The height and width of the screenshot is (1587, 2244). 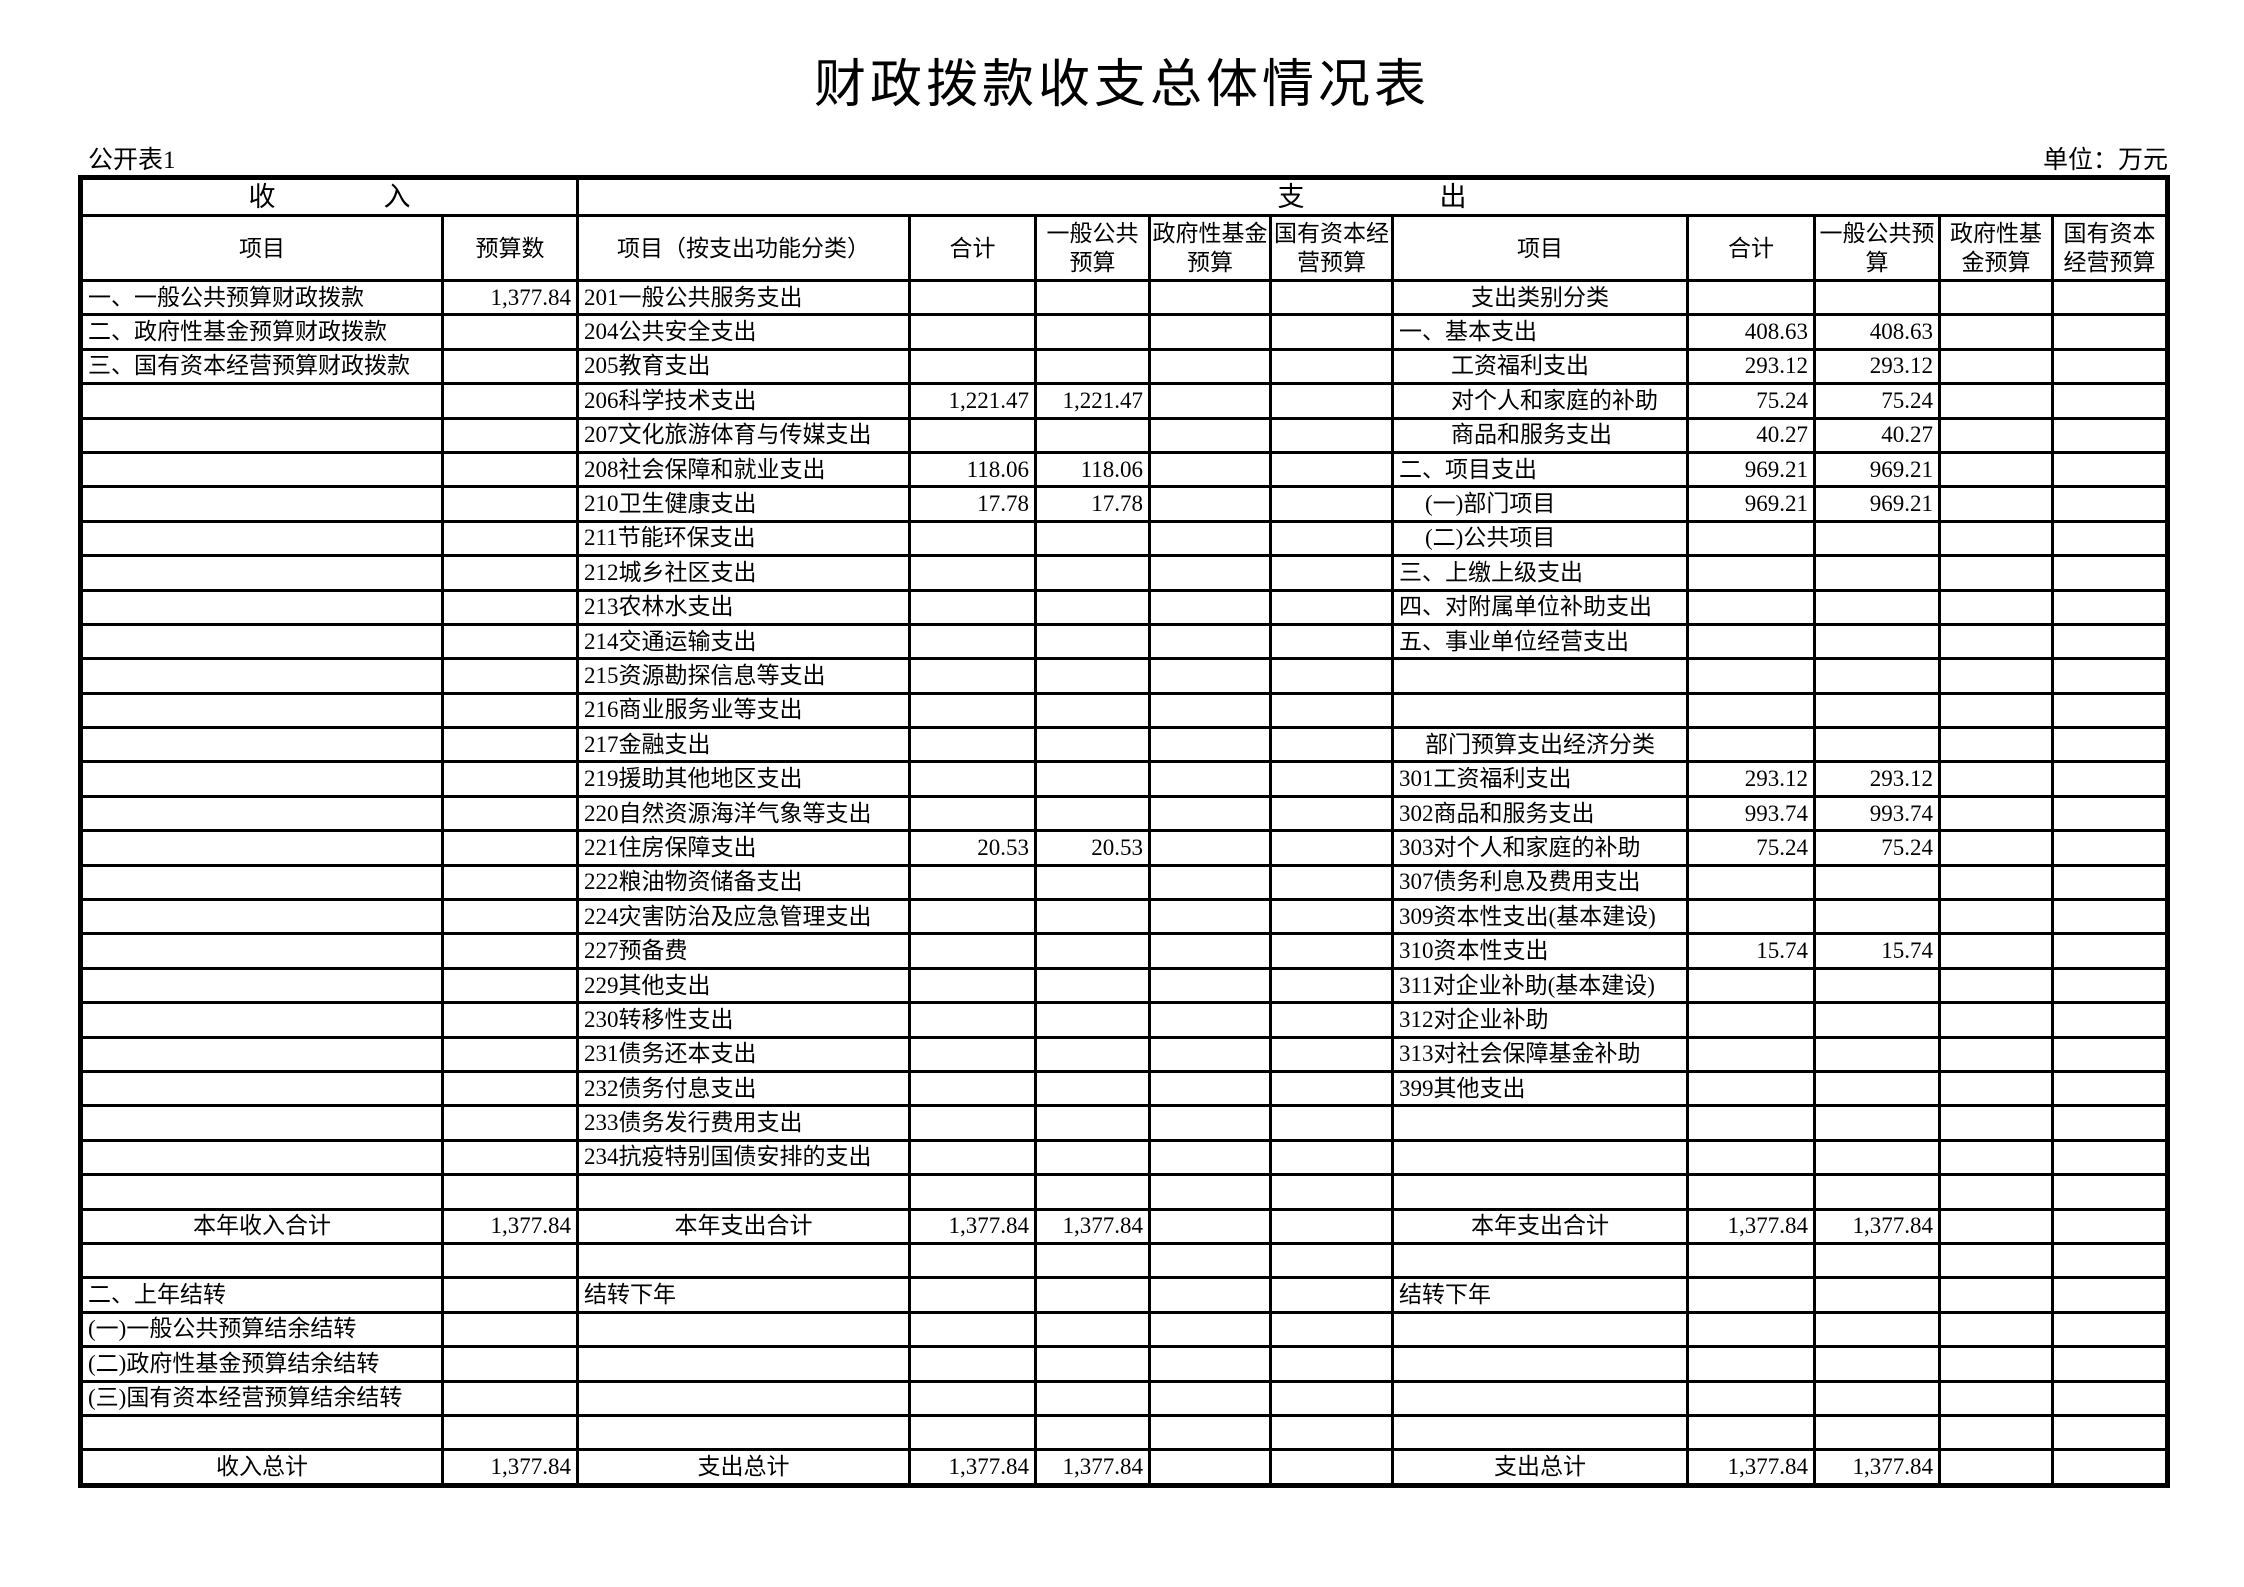 I want to click on column-header-total: 合计, so click(x=972, y=248).